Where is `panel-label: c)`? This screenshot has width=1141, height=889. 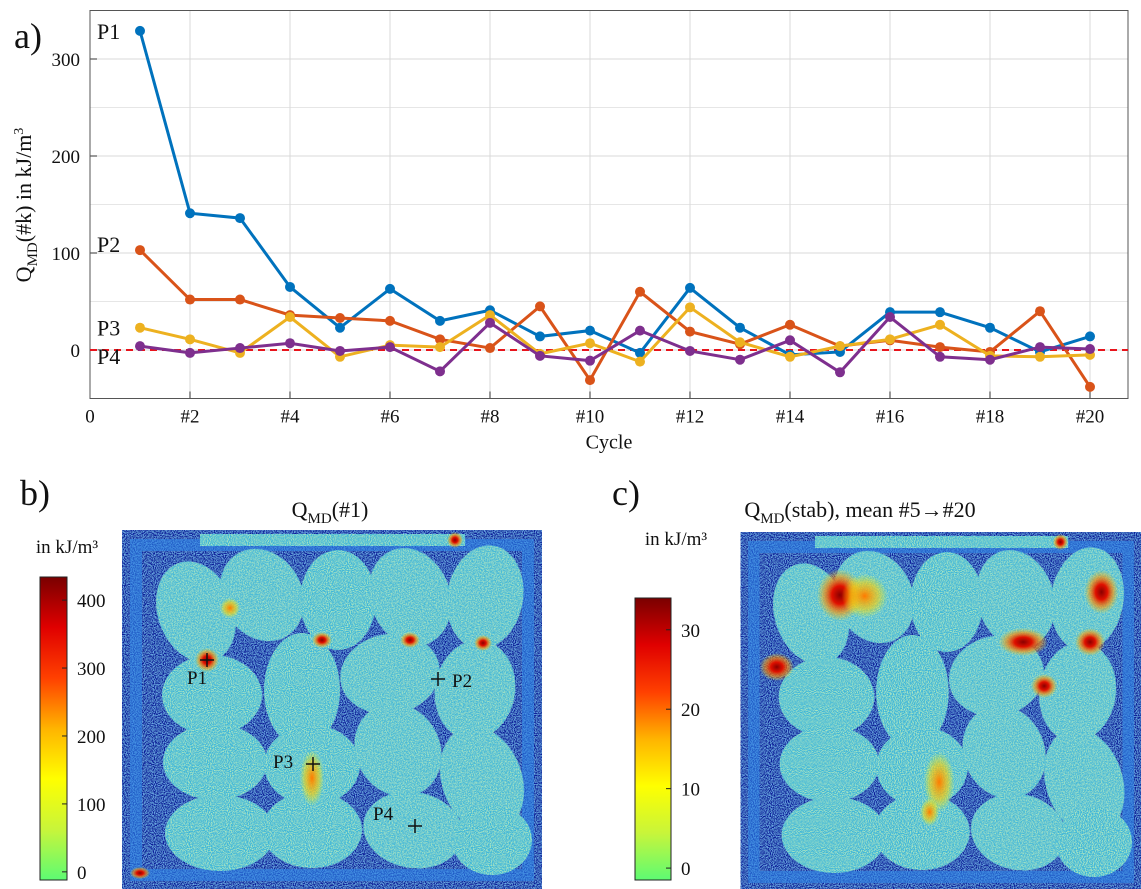
panel-label: c) is located at coordinates (626, 493).